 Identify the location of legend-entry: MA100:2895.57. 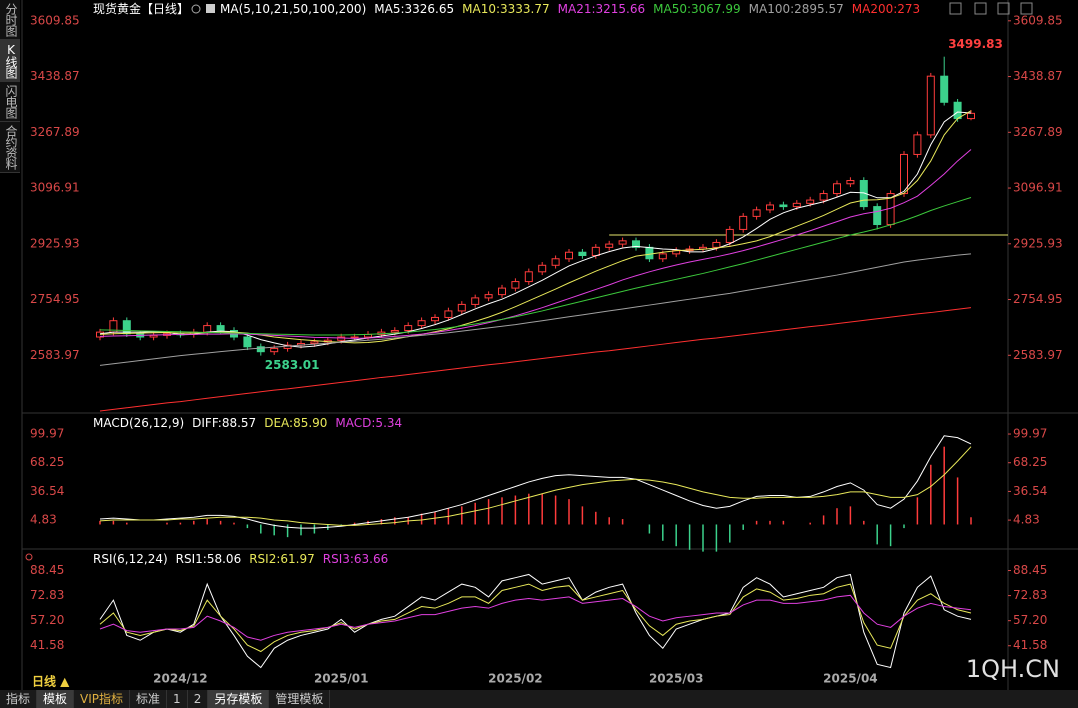
(796, 9).